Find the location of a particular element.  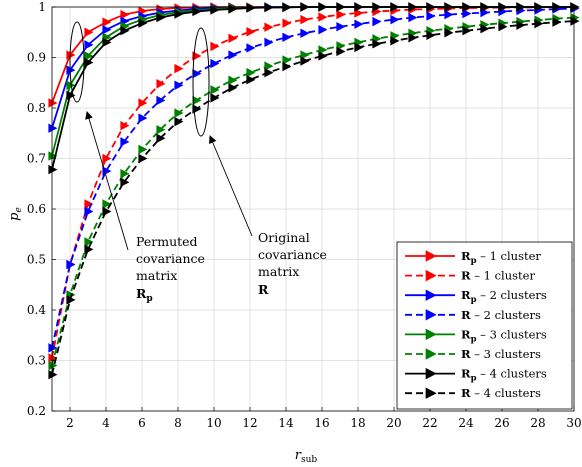

x-tick-label: 18 is located at coordinates (357, 423).